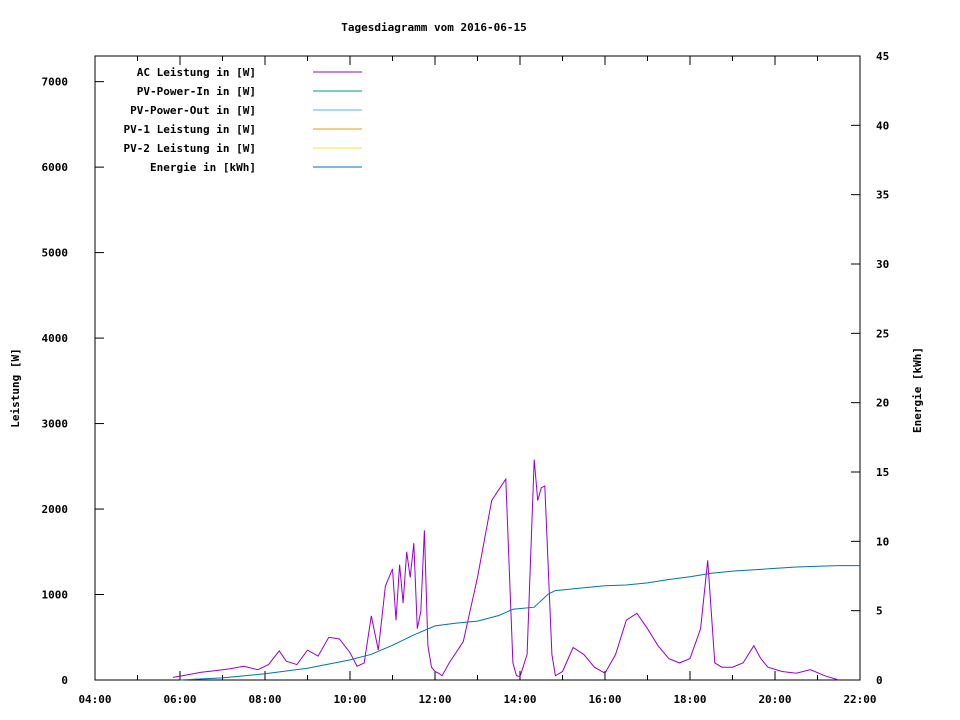  I want to click on y-tick-label: 6000, so click(55, 167).